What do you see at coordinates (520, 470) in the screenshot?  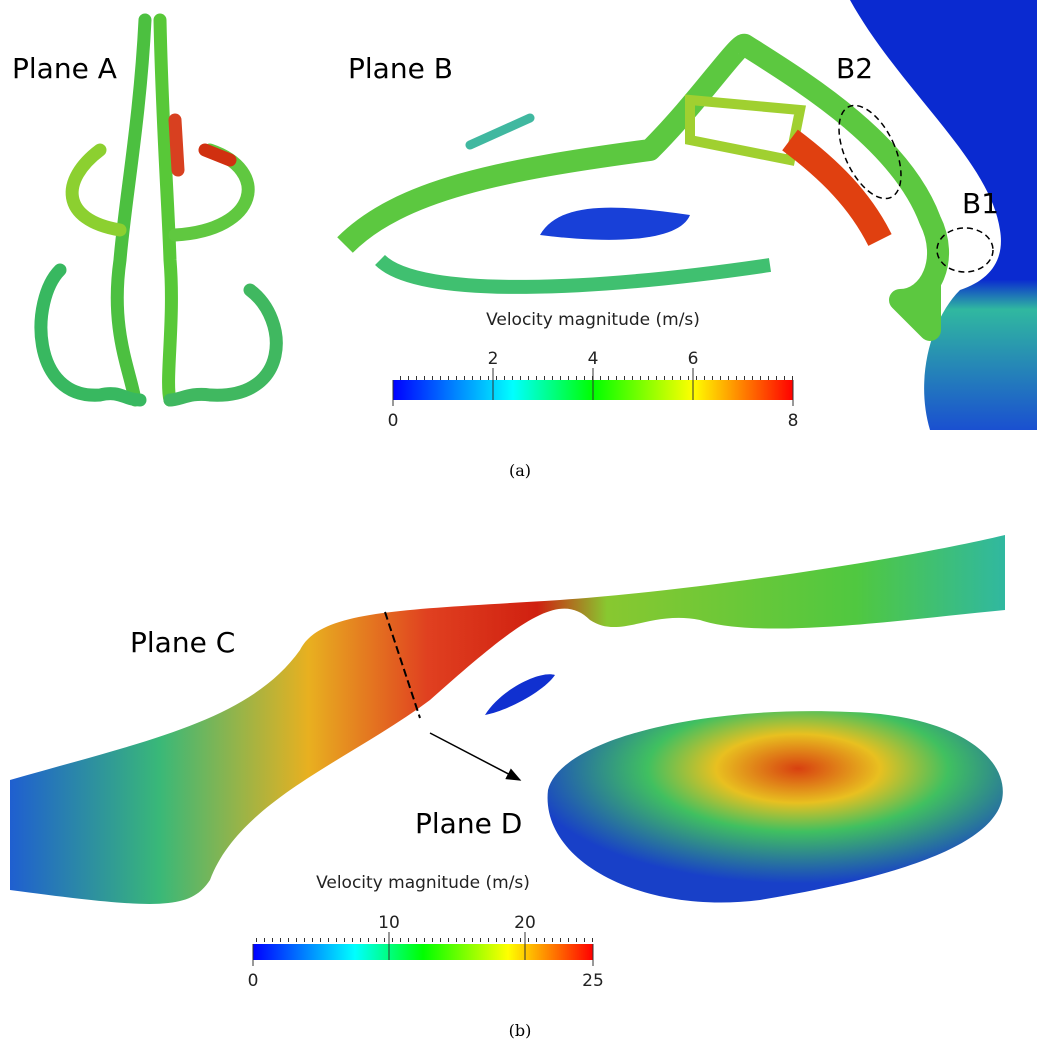 I see `caption: (a)` at bounding box center [520, 470].